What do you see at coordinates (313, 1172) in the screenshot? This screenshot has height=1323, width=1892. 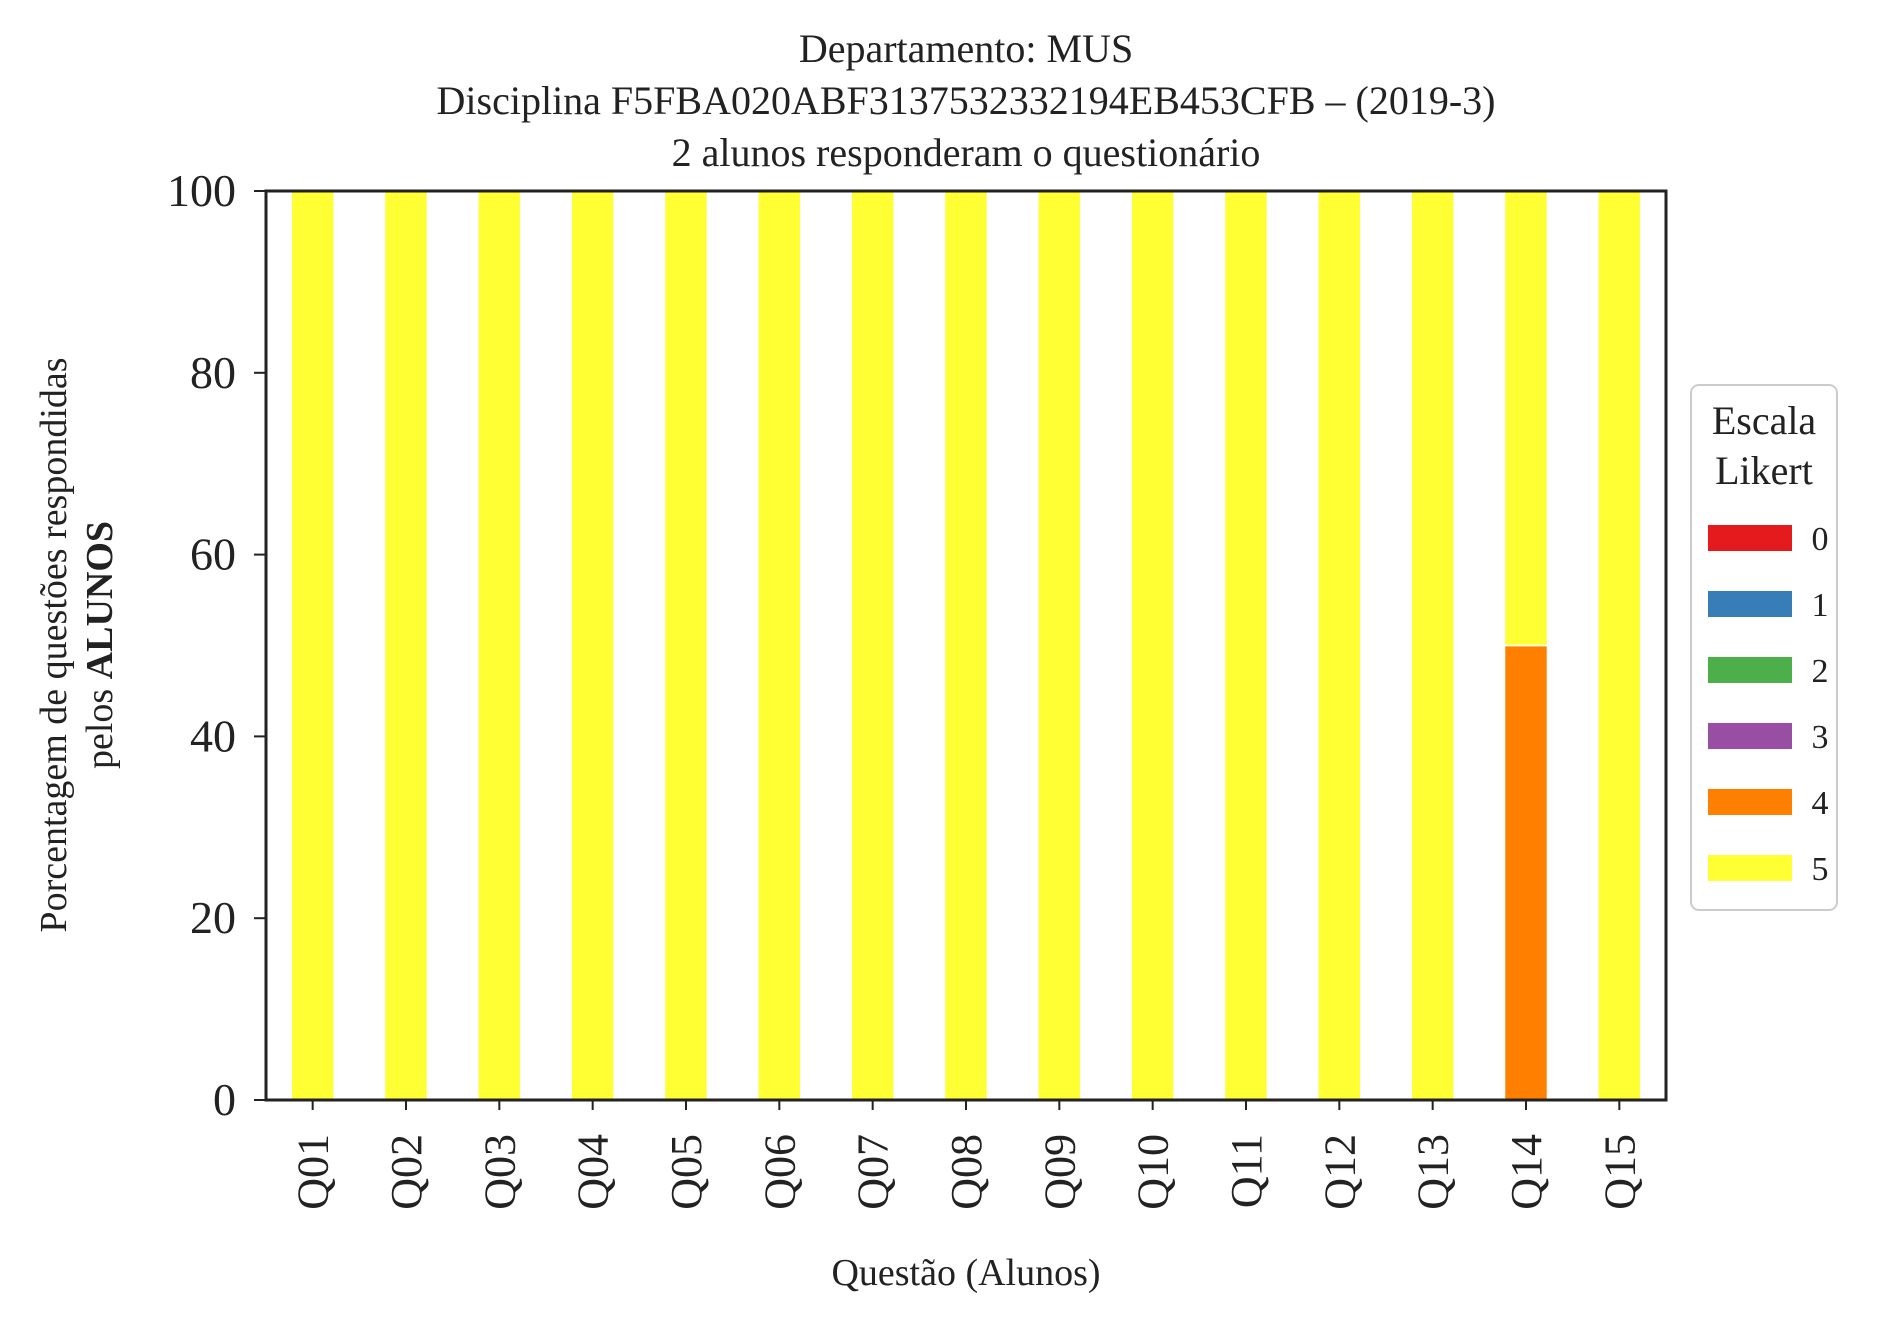 I see `x-tick-label-q01: Q01` at bounding box center [313, 1172].